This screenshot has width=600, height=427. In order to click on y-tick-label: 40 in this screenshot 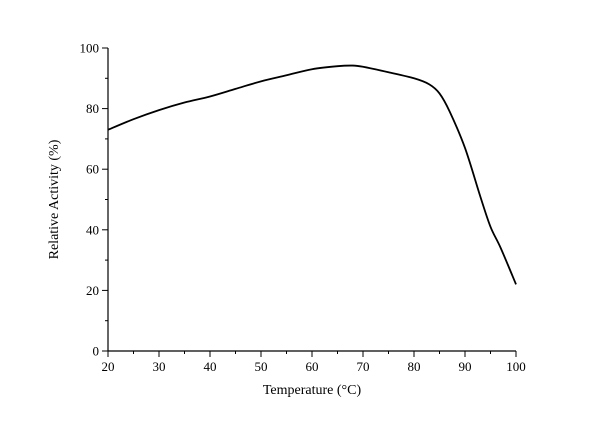, I will do `click(92, 229)`.